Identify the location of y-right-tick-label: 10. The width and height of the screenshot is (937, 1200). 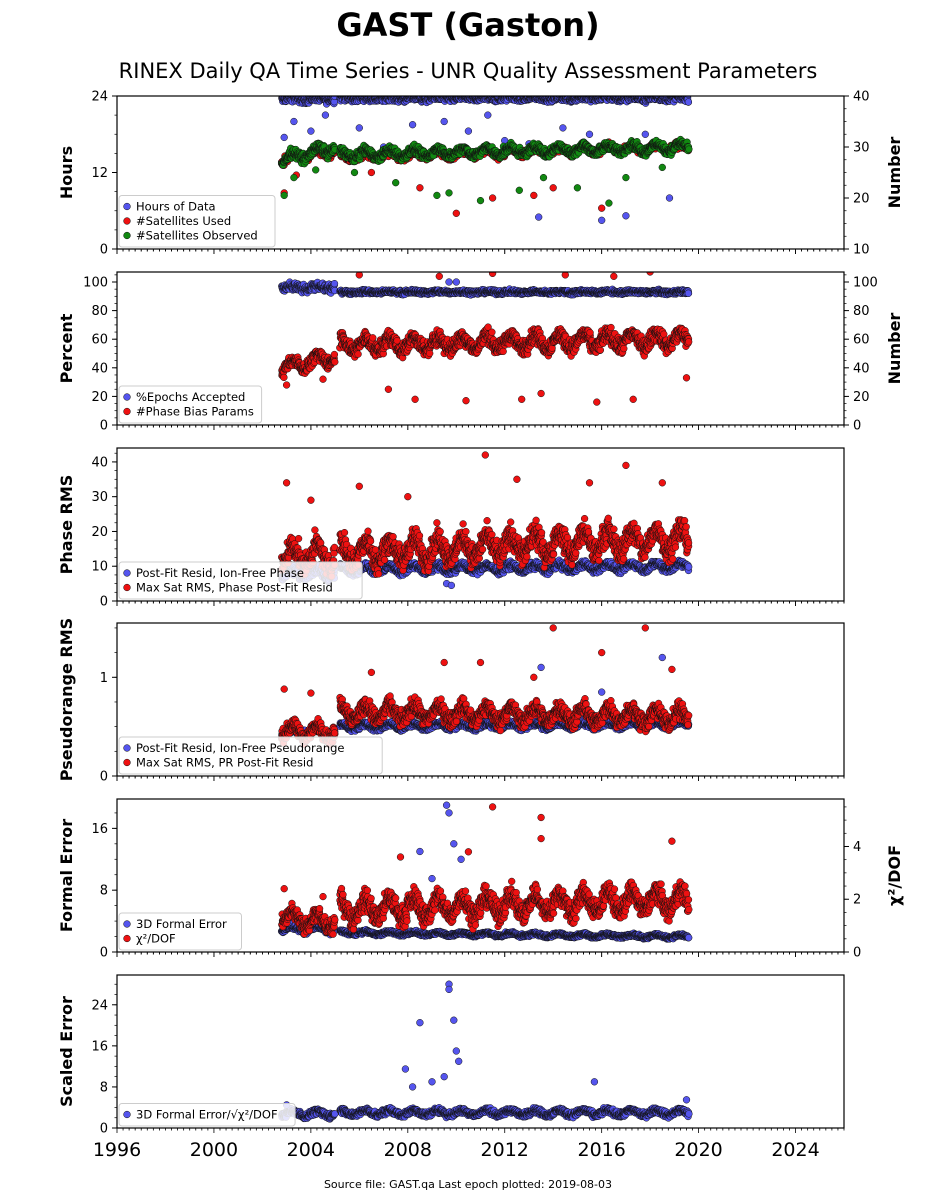
(861, 250).